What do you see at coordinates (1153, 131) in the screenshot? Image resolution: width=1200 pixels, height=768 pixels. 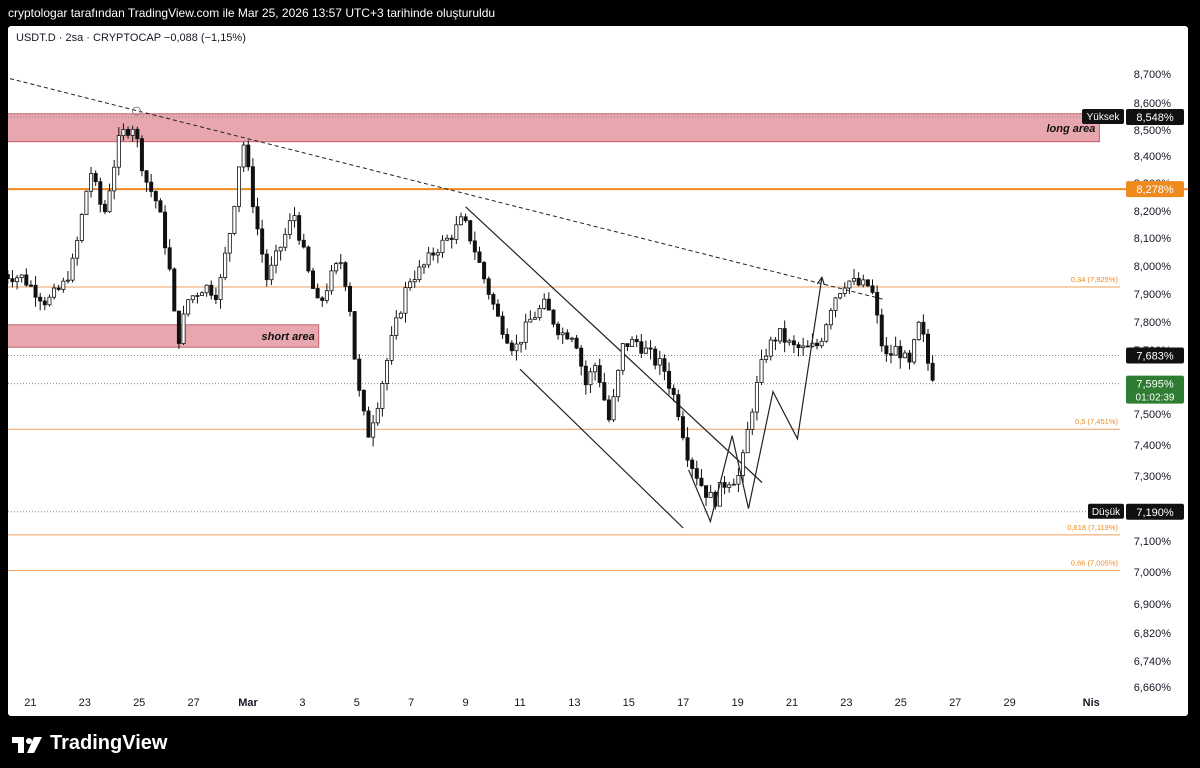 I see `y-tick-label: 8,500%` at bounding box center [1153, 131].